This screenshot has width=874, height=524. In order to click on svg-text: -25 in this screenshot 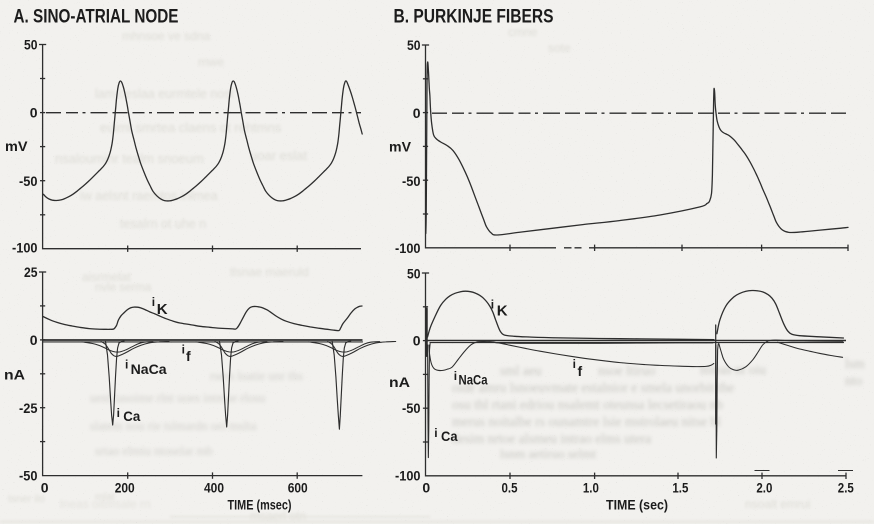, I will do `click(28, 408)`.